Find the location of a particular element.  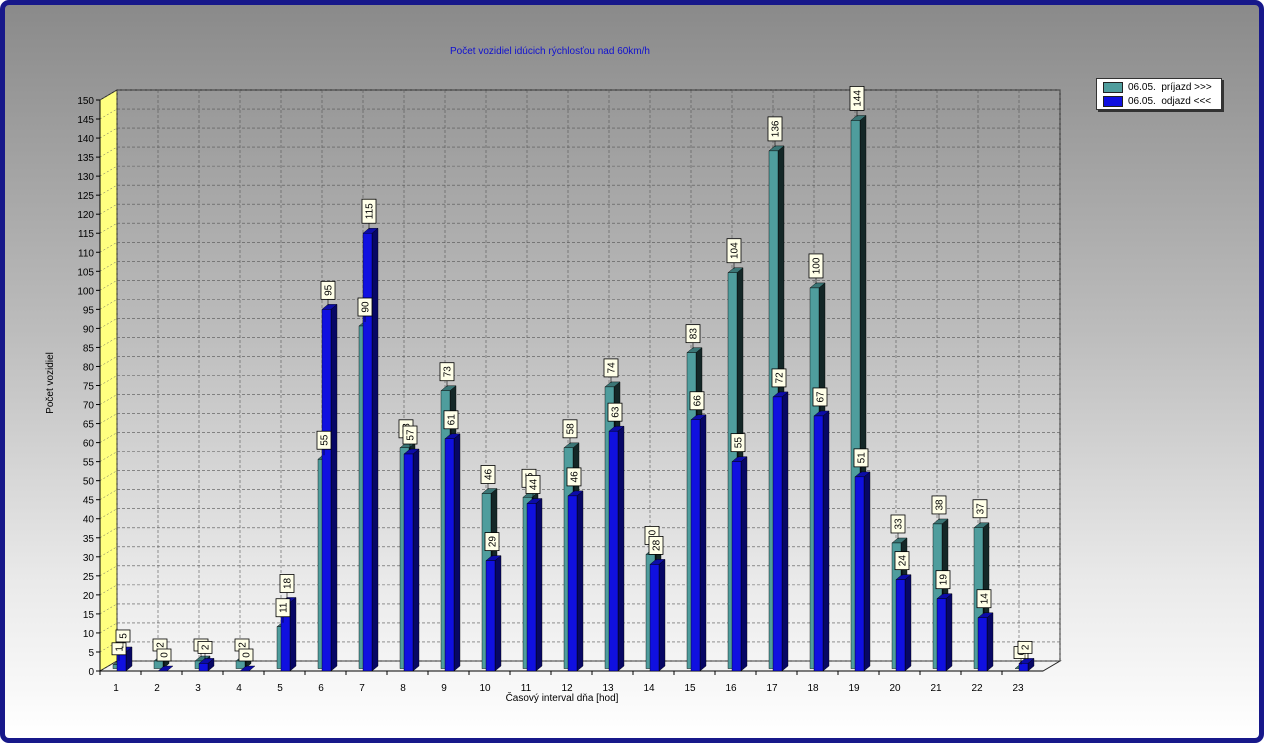

data-label-text: 19 is located at coordinates (944, 580).